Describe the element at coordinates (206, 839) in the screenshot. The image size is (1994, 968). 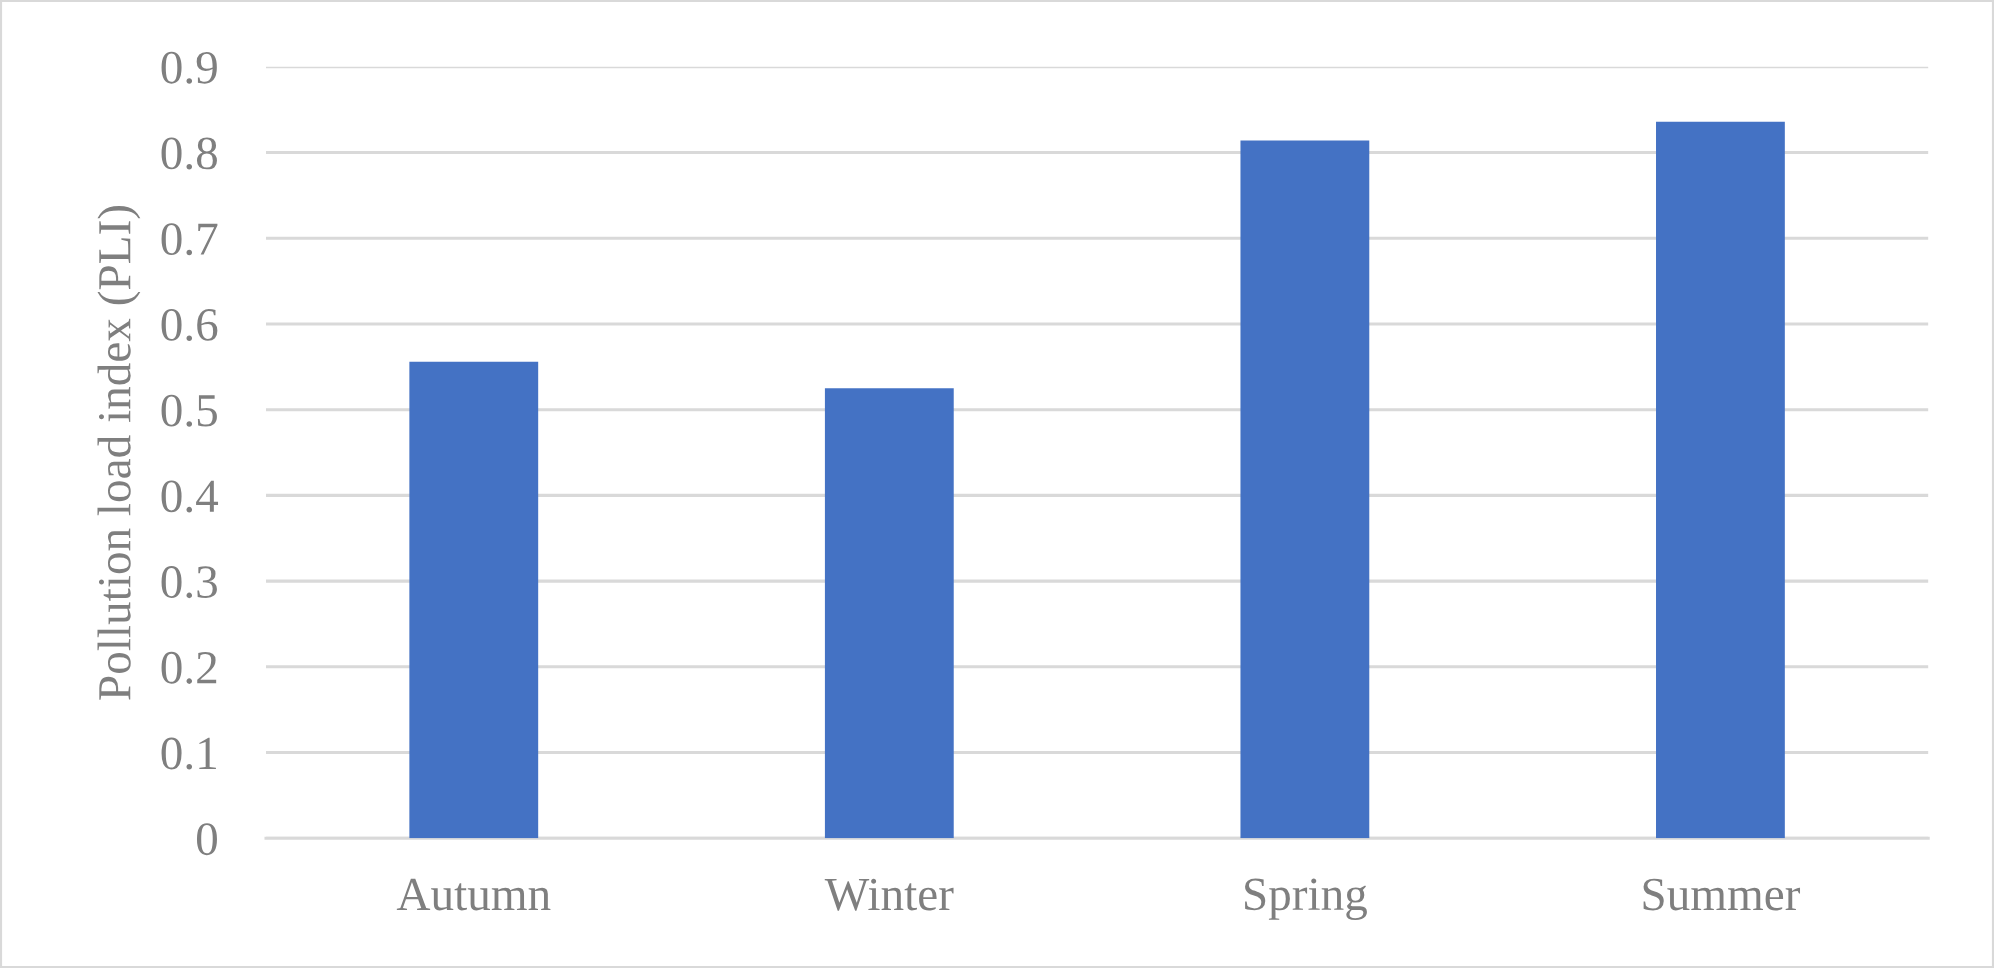
I see `y-tick-label: 0` at that location.